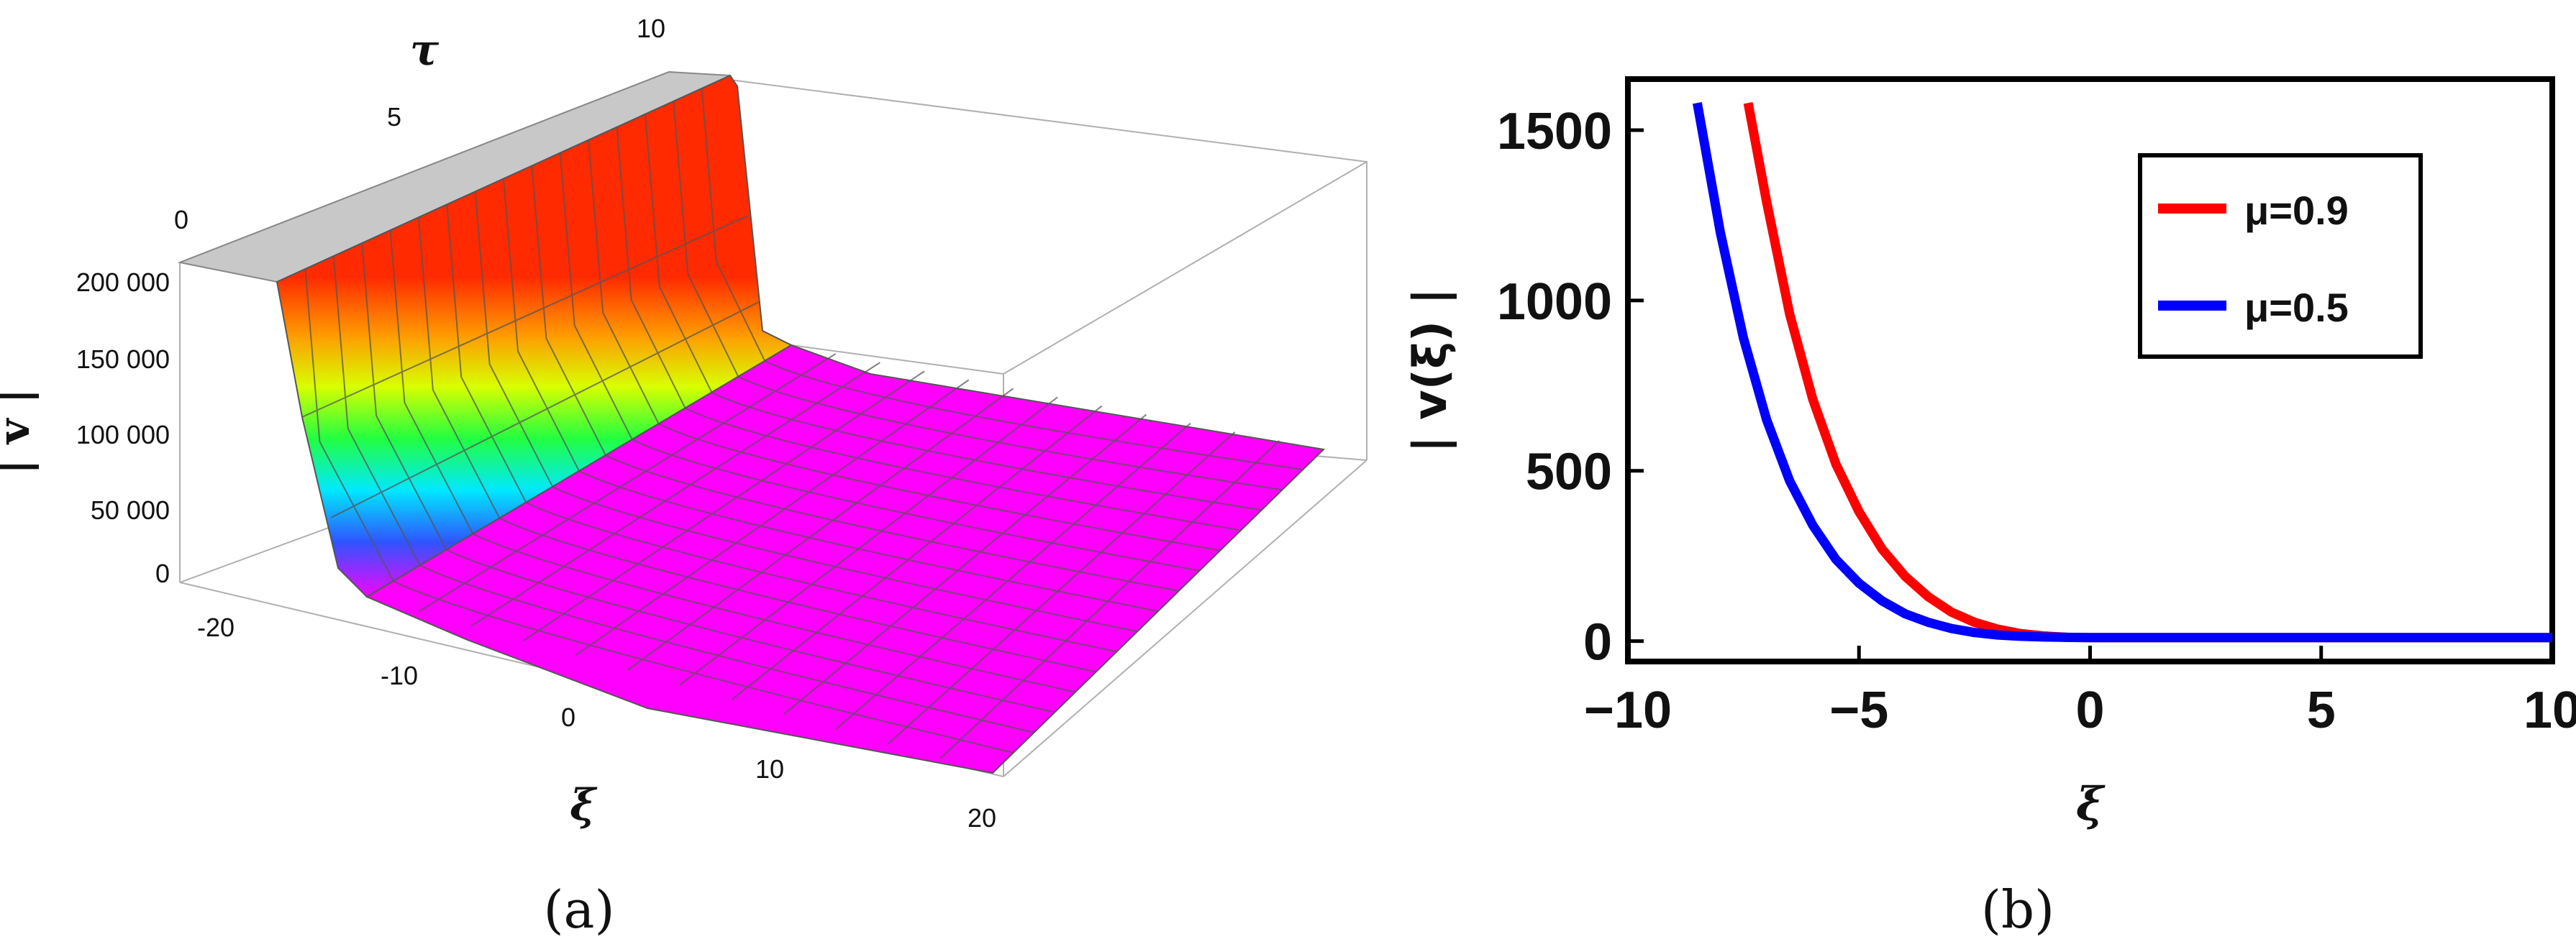  I want to click on x-tick-label: −5, so click(1859, 710).